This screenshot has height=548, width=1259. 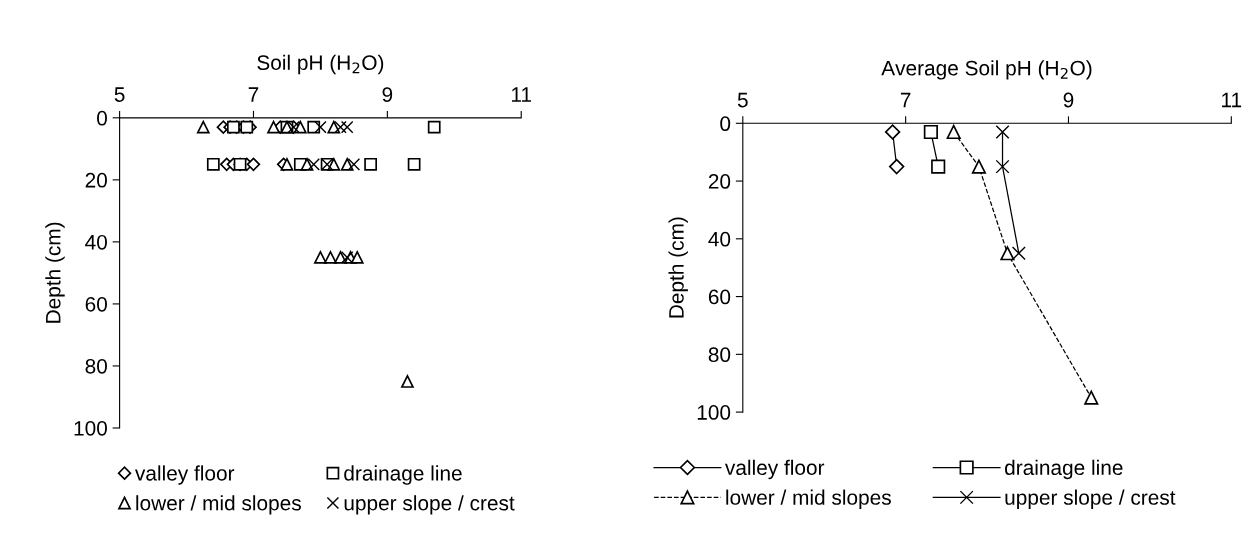 What do you see at coordinates (986, 70) in the screenshot?
I see `x-axis-title: Average Soil pH (H$_{2}$O)` at bounding box center [986, 70].